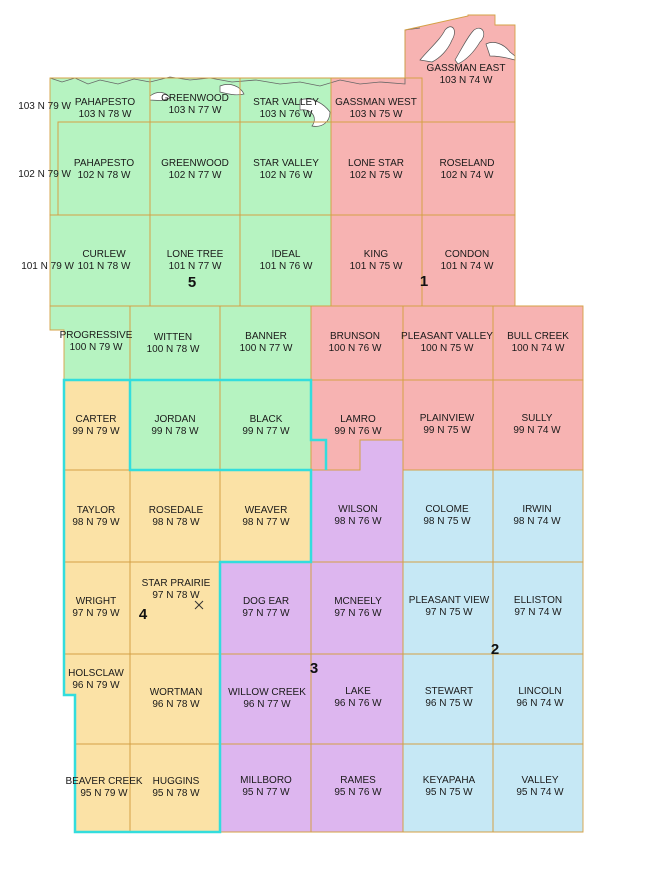  Describe the element at coordinates (495, 649) in the screenshot. I see `district-label-2: 2` at that location.